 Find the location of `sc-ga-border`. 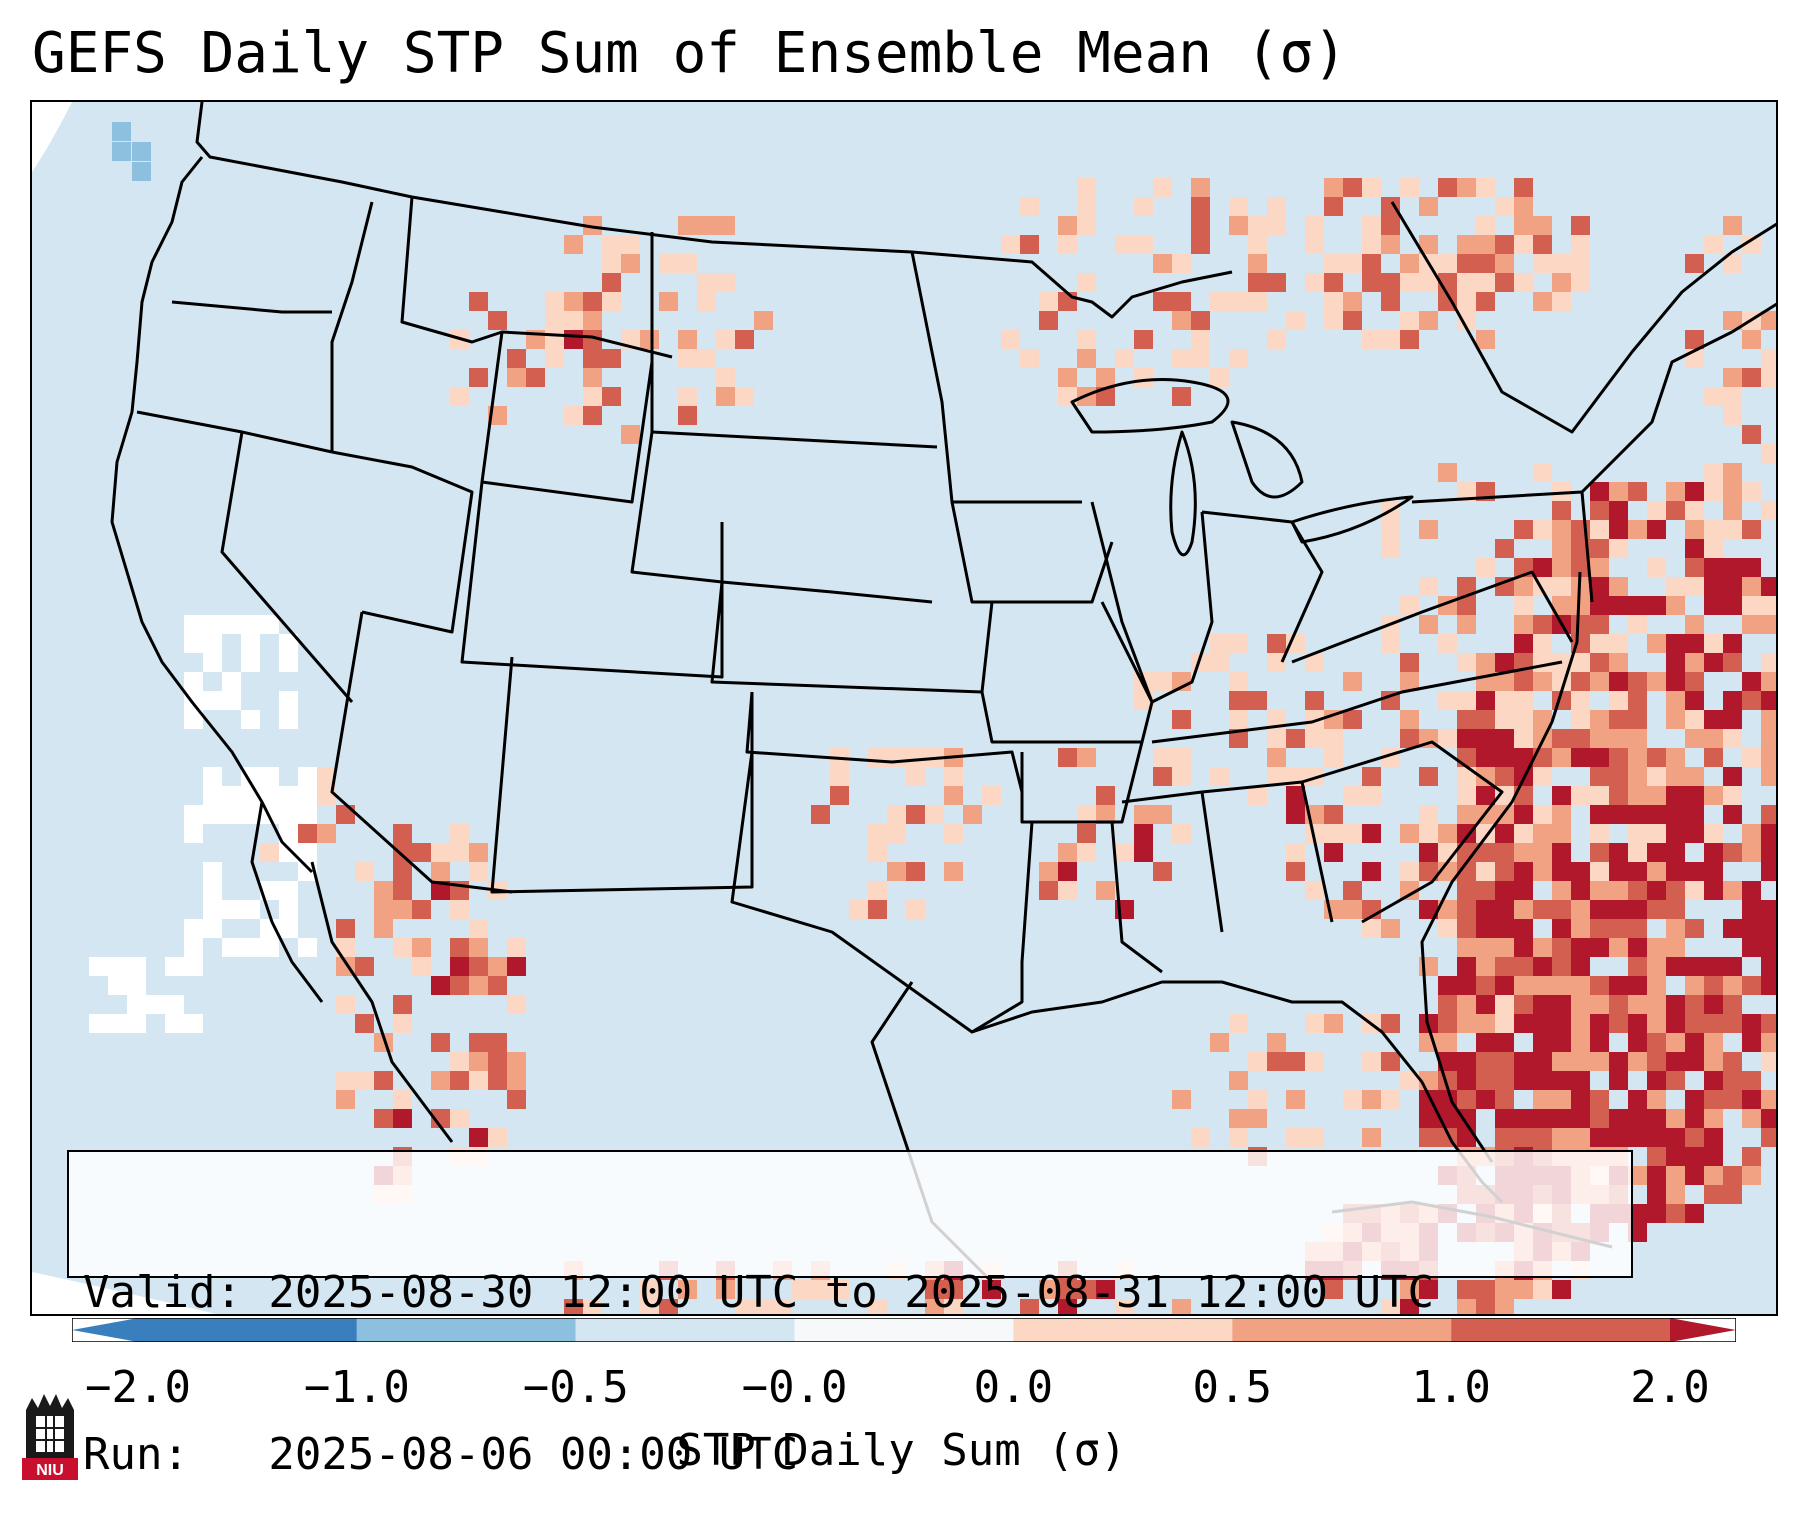

sc-ga-border is located at coordinates (1402, 832).